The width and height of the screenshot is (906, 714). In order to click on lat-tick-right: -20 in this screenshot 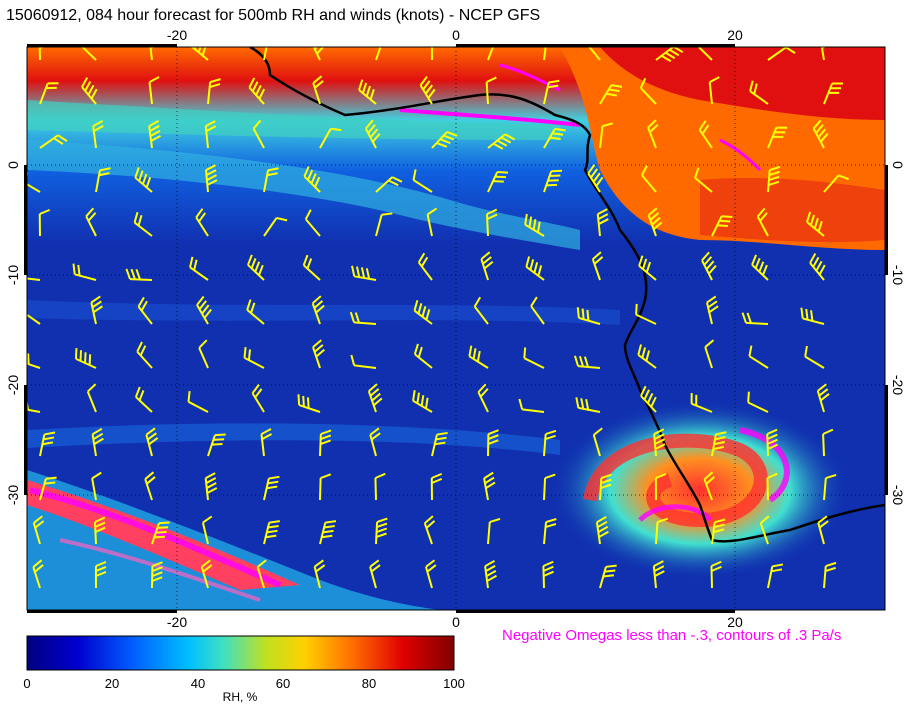, I will do `click(898, 385)`.